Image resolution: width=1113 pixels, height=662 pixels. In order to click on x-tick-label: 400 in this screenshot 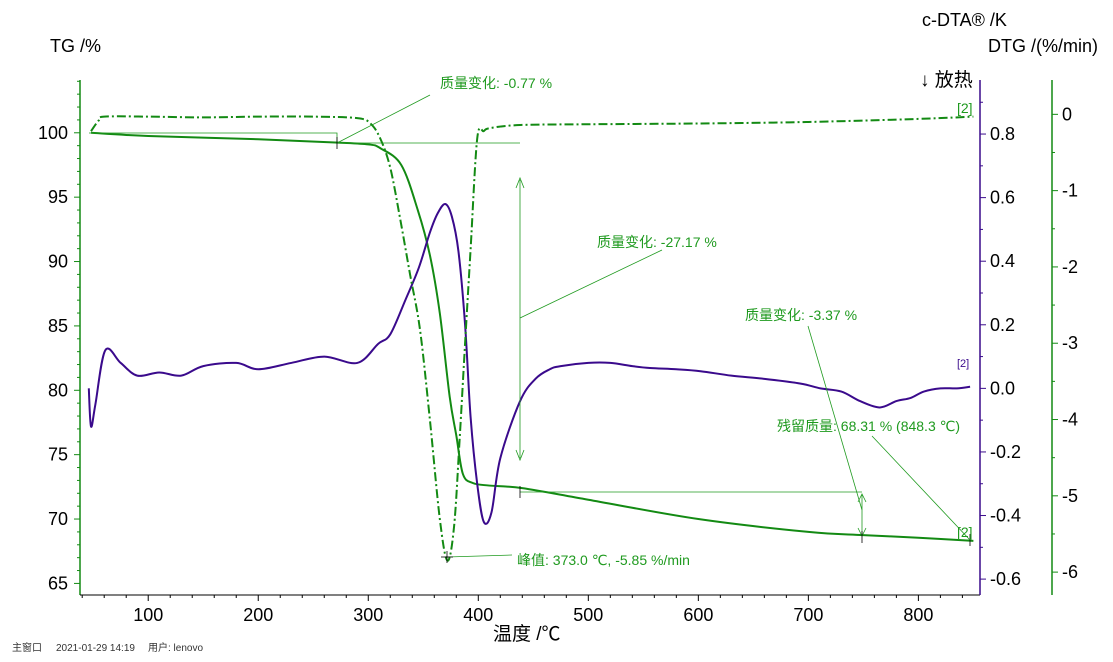, I will do `click(478, 615)`.